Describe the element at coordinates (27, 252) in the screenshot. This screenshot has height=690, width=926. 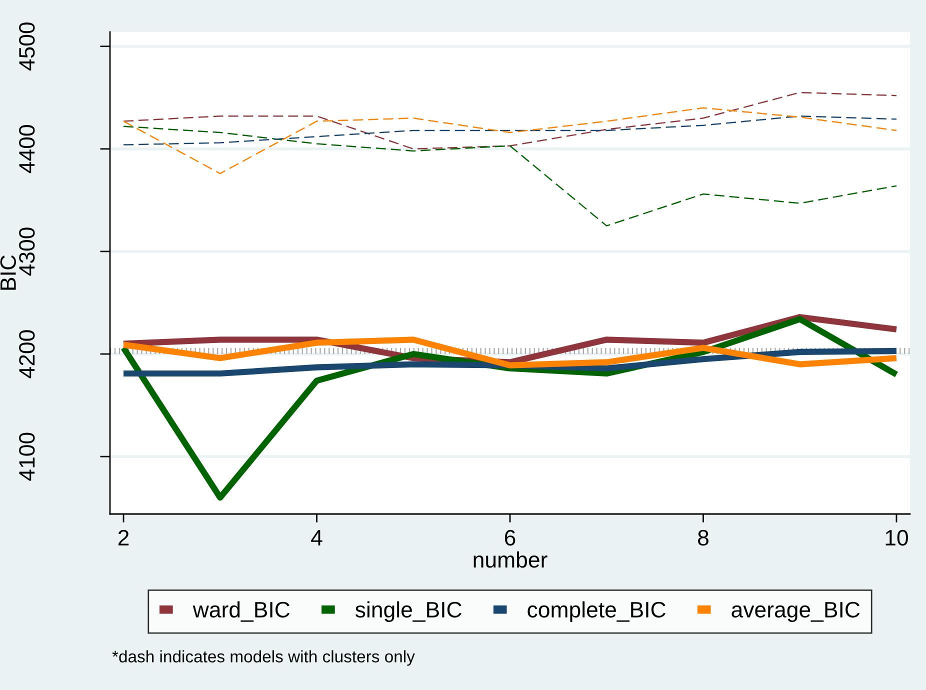
I see `y-tick-label: 4300` at that location.